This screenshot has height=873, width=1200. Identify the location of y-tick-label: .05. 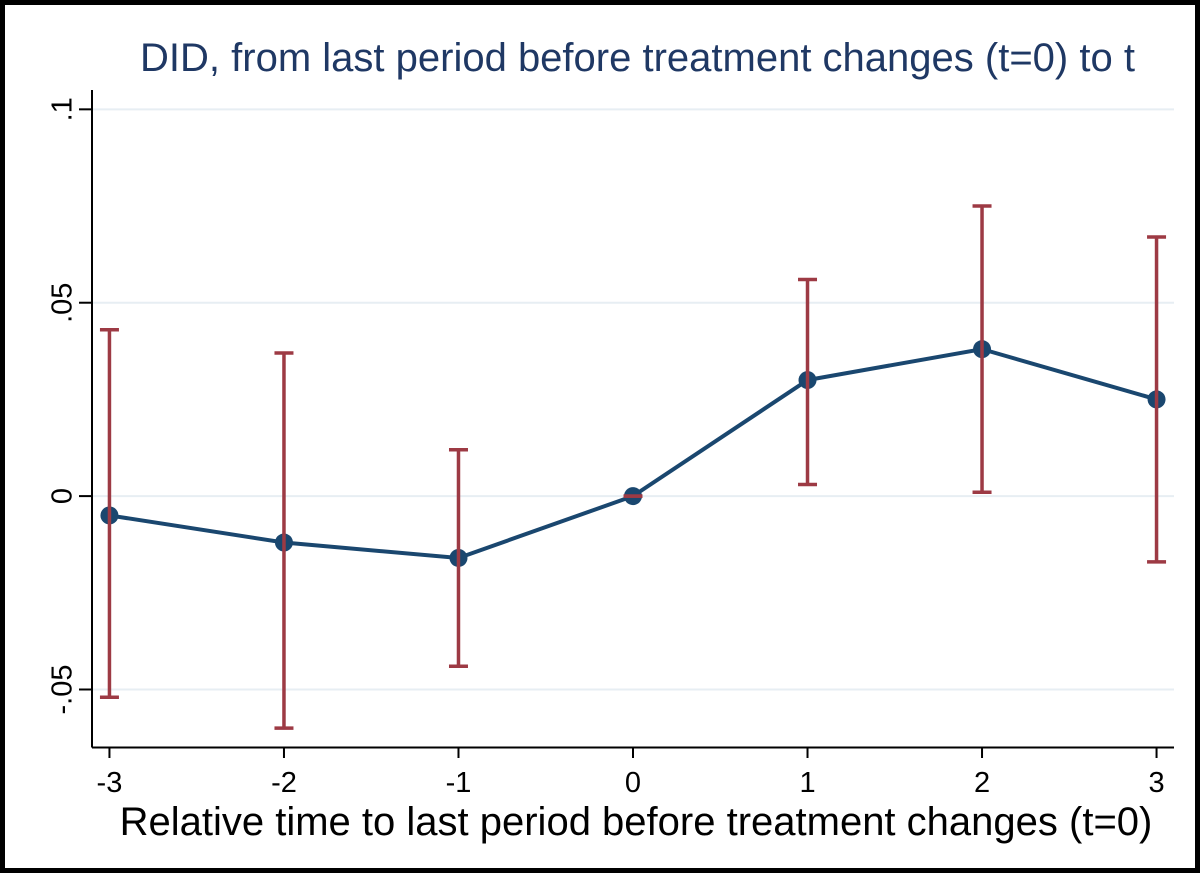
(62, 303).